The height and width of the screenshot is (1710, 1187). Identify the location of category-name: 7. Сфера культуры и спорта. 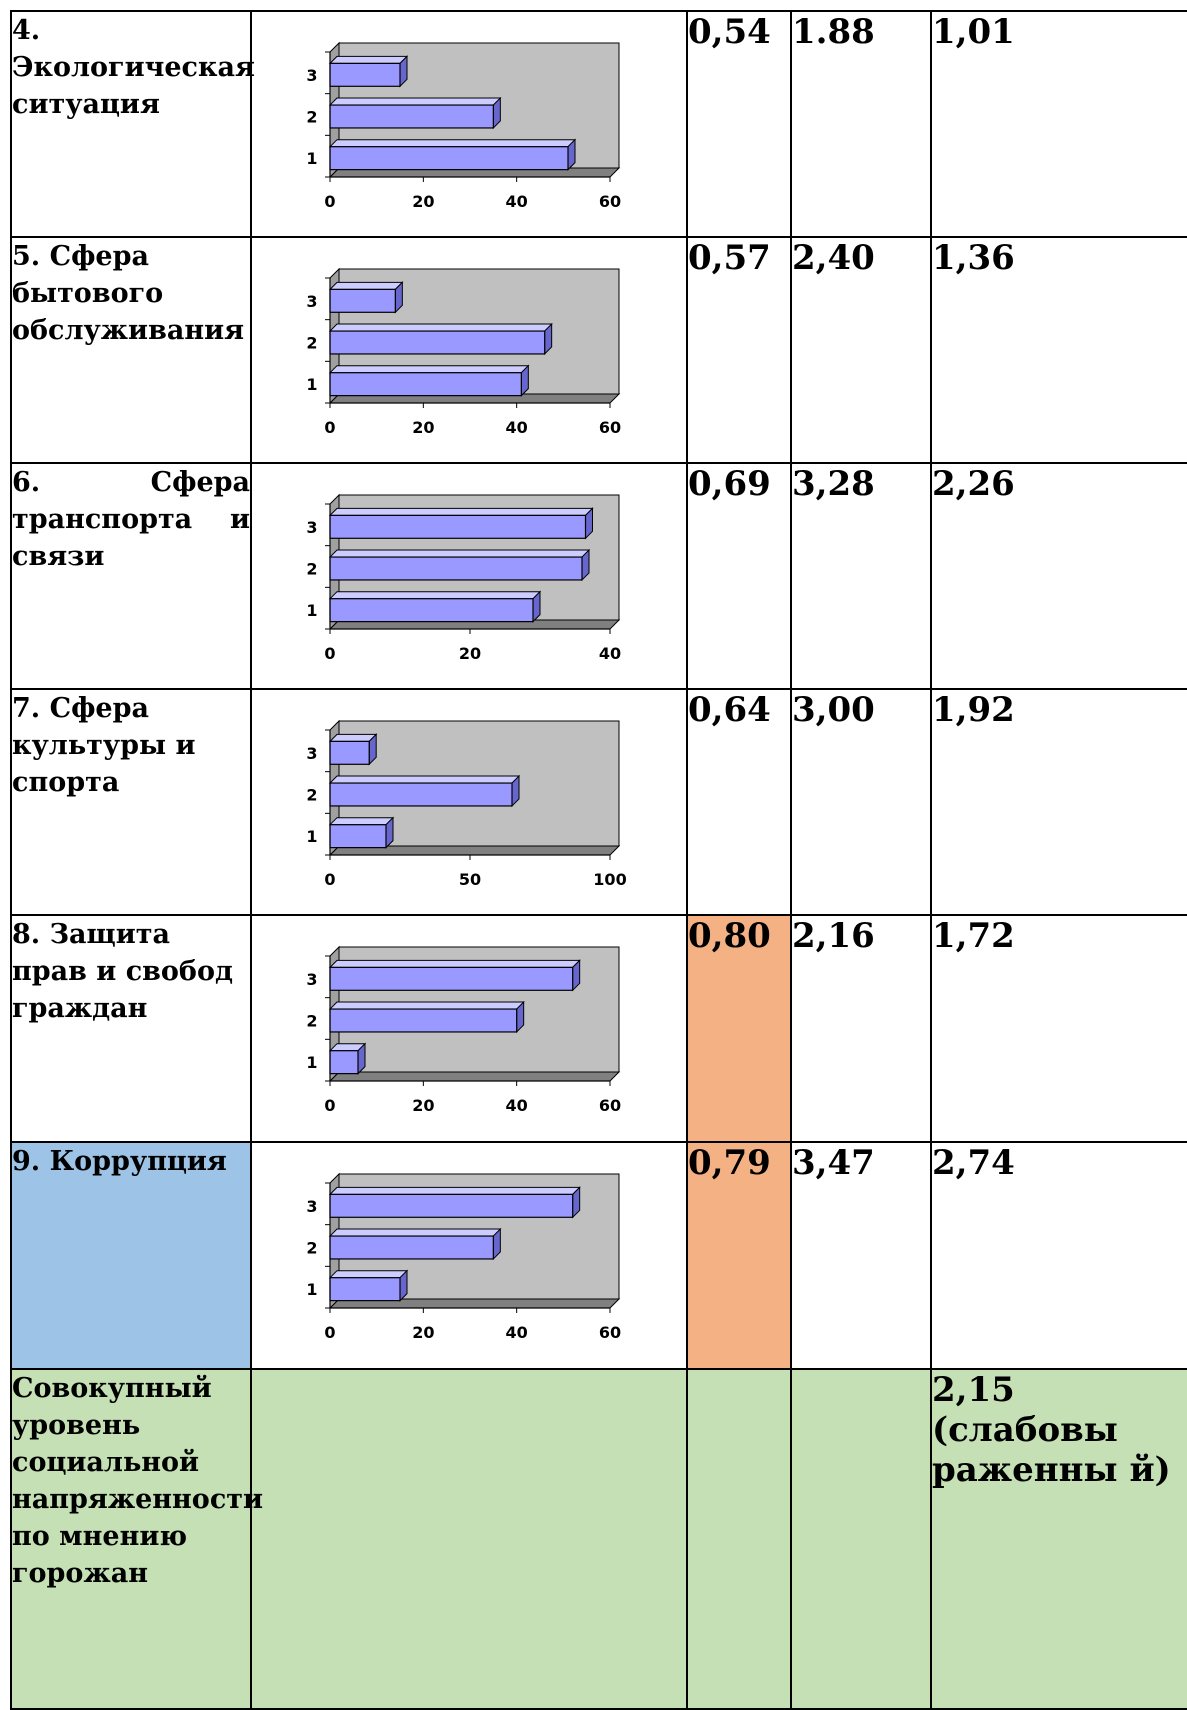
(104, 745).